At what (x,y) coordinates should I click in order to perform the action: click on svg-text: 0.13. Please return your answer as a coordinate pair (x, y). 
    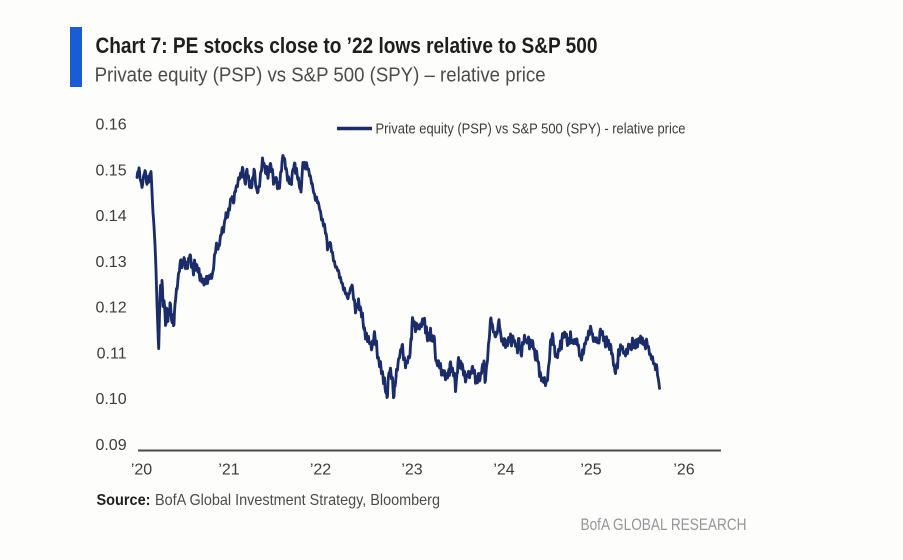
    Looking at the image, I should click on (110, 262).